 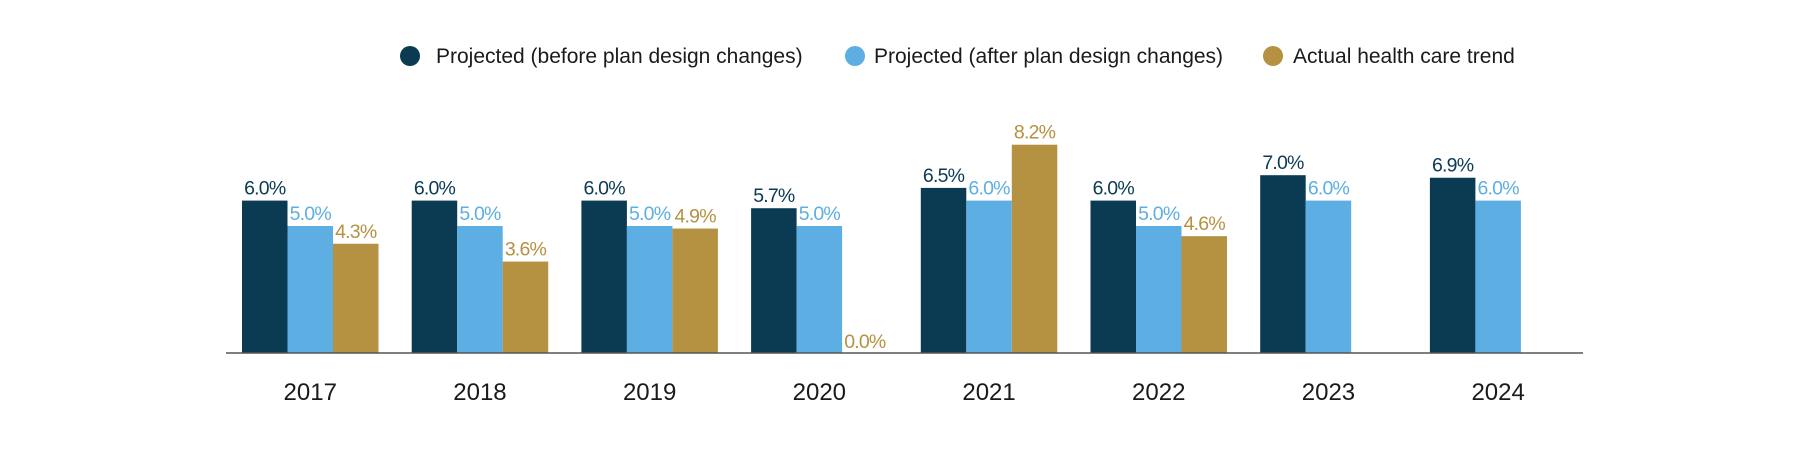 I want to click on value-label-2019-series-1: 6.0%, so click(x=605, y=189).